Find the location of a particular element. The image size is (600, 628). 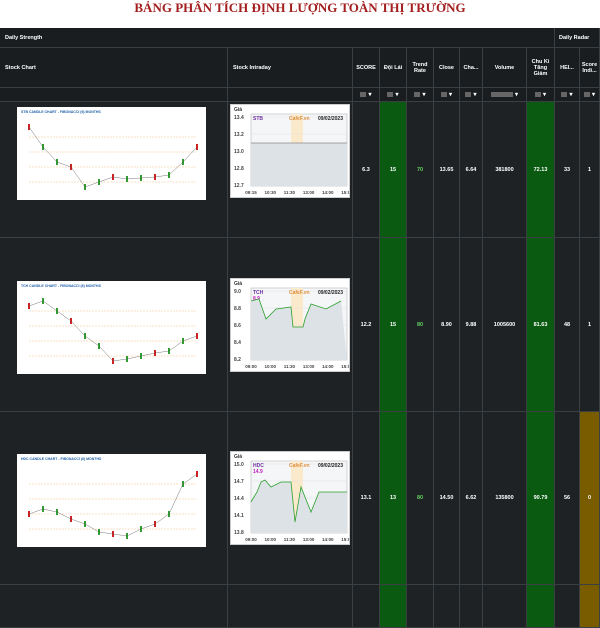

column-header: Chu Kì Tăng Giảm is located at coordinates (541, 68).